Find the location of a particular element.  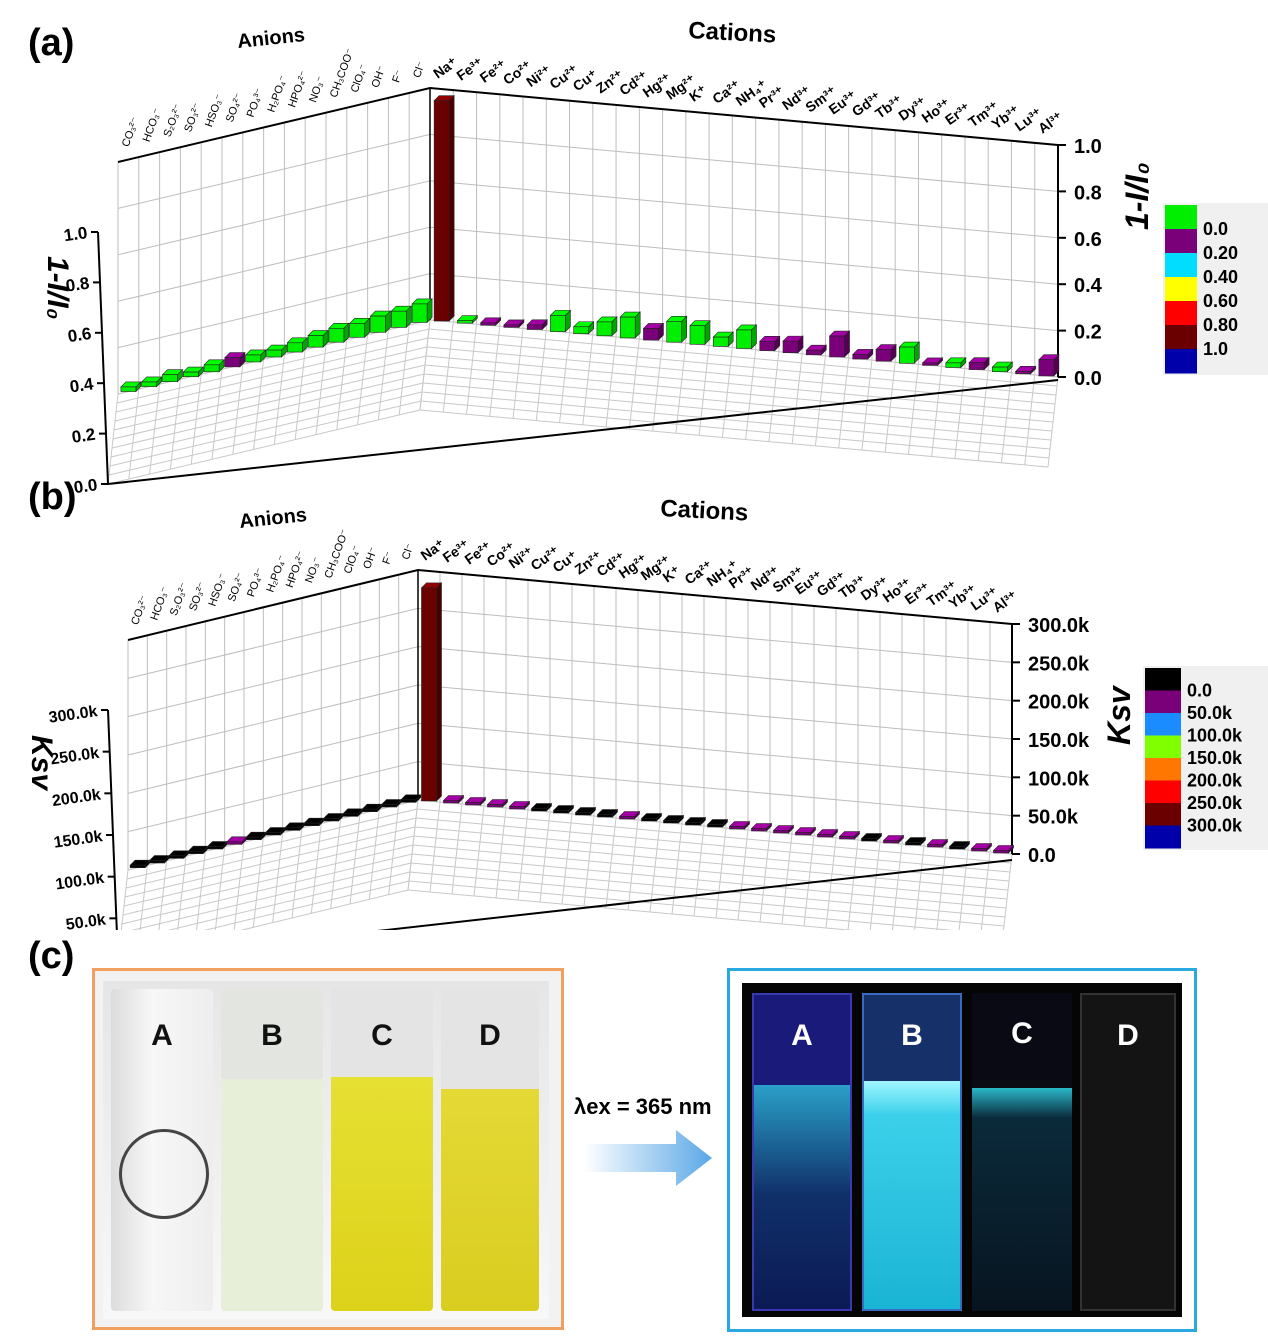

uv-photo-frame: A B C D is located at coordinates (962, 1150).